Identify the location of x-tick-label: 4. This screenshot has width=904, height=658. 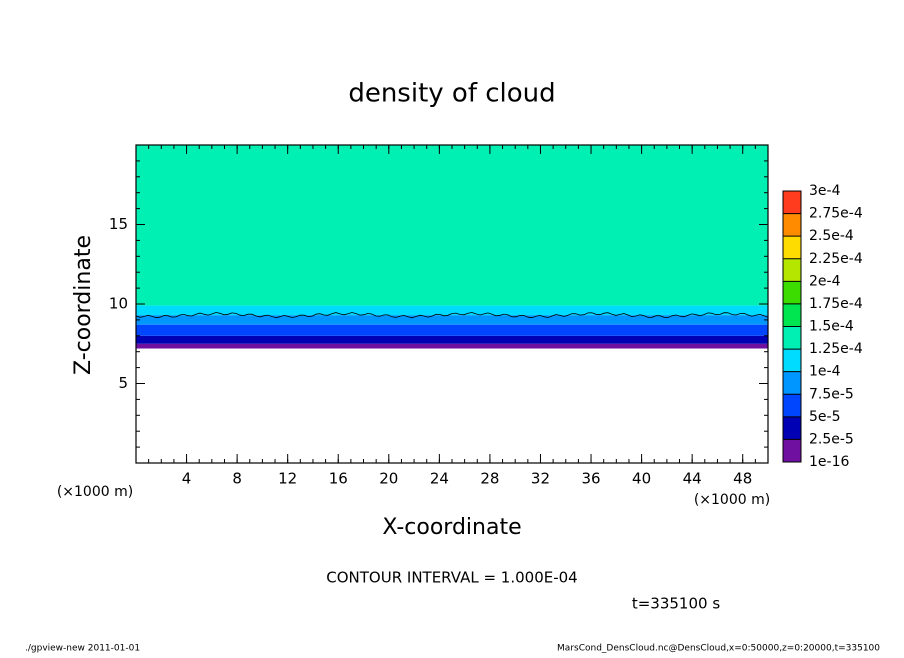
(187, 479).